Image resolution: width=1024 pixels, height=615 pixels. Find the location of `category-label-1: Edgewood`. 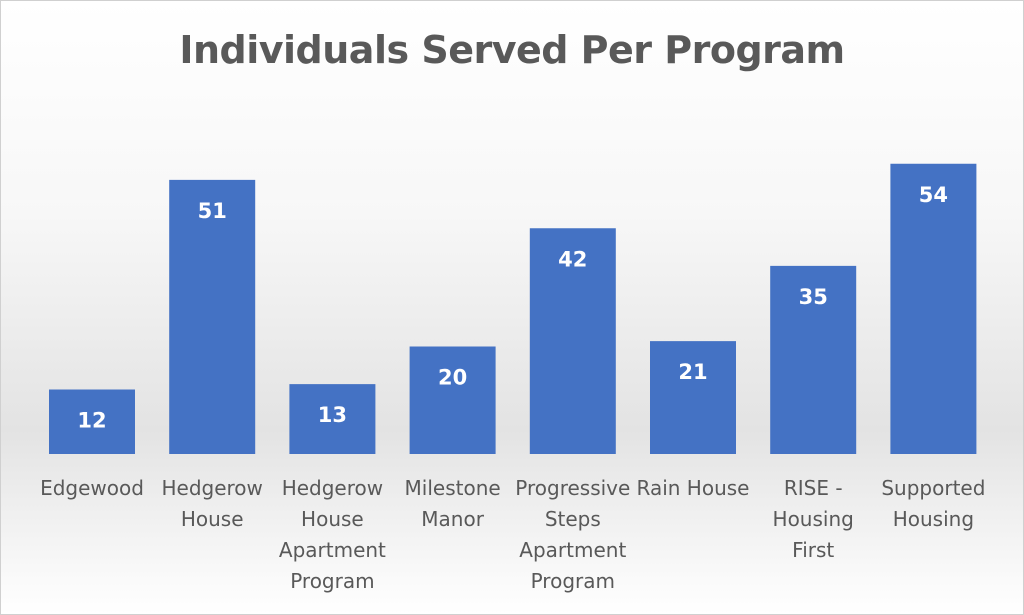

category-label-1: Edgewood is located at coordinates (92, 488).